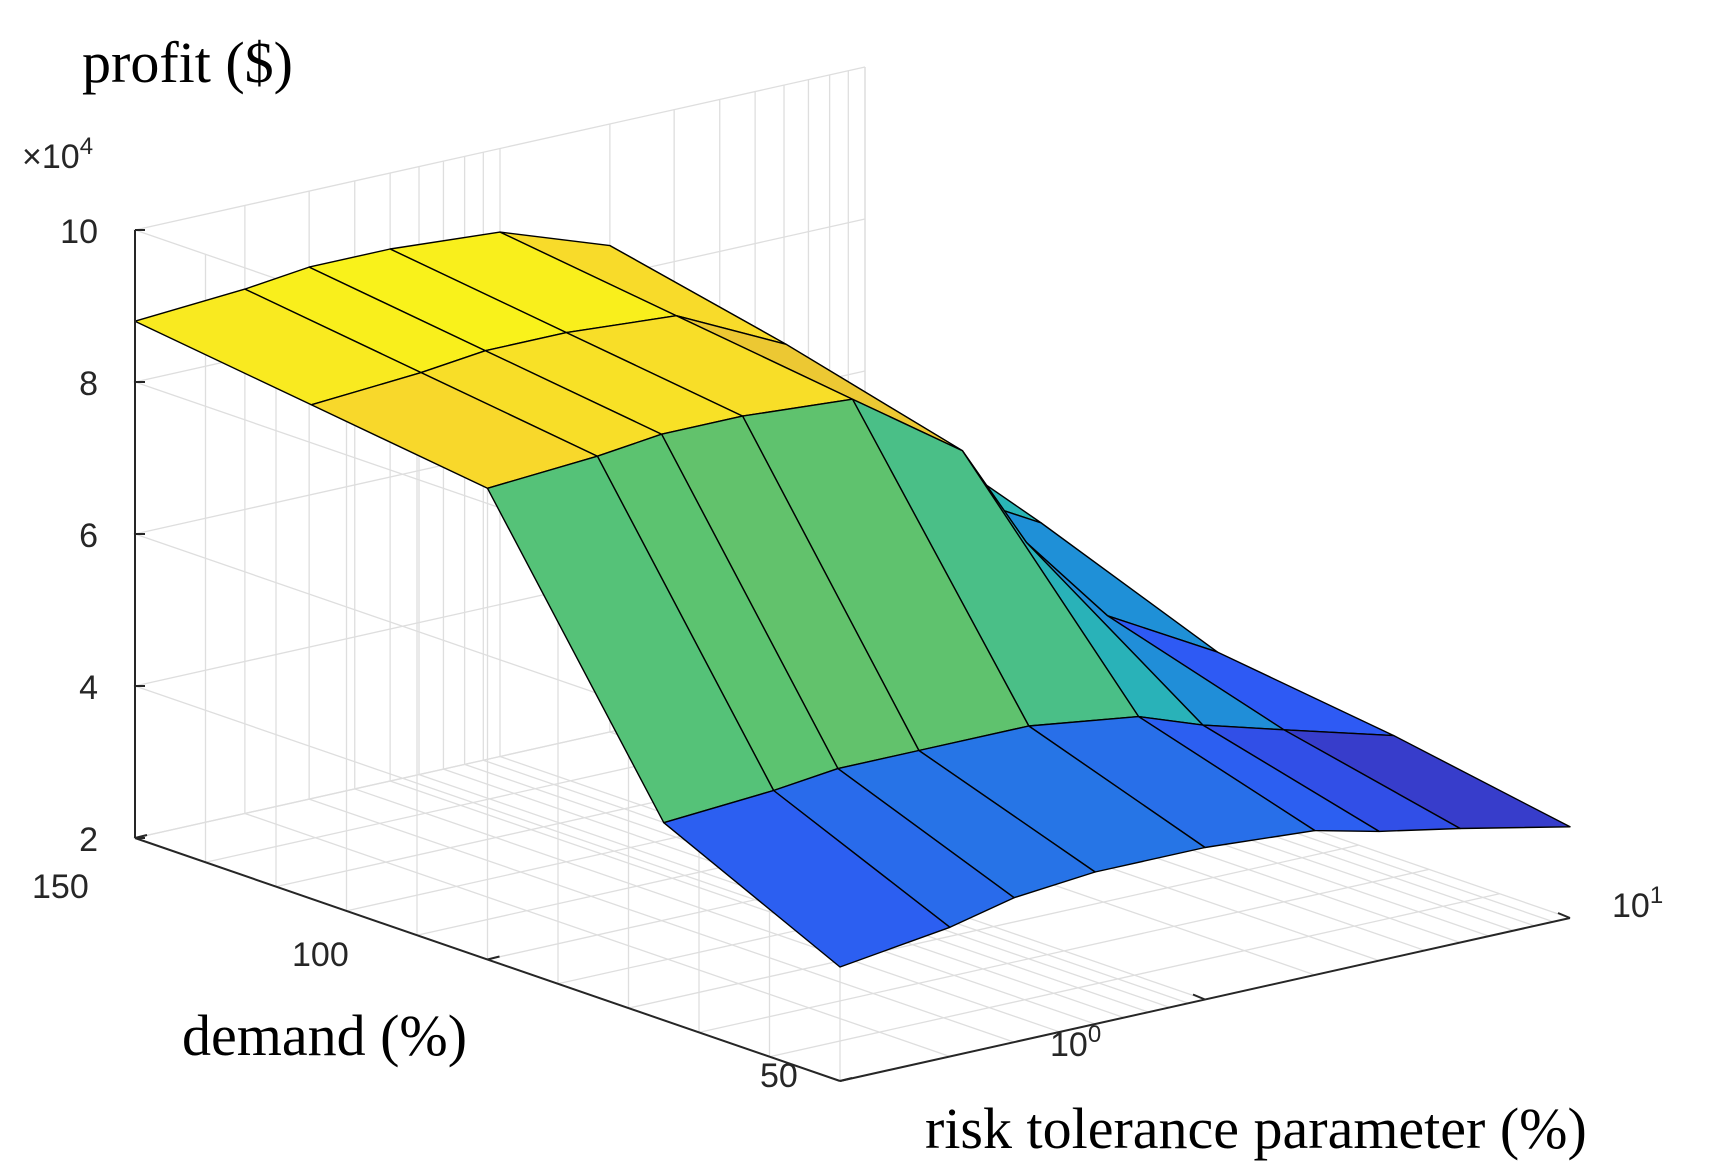 This screenshot has width=1729, height=1171. Describe the element at coordinates (320, 955) in the screenshot. I see `demand-tick-label: 100` at that location.